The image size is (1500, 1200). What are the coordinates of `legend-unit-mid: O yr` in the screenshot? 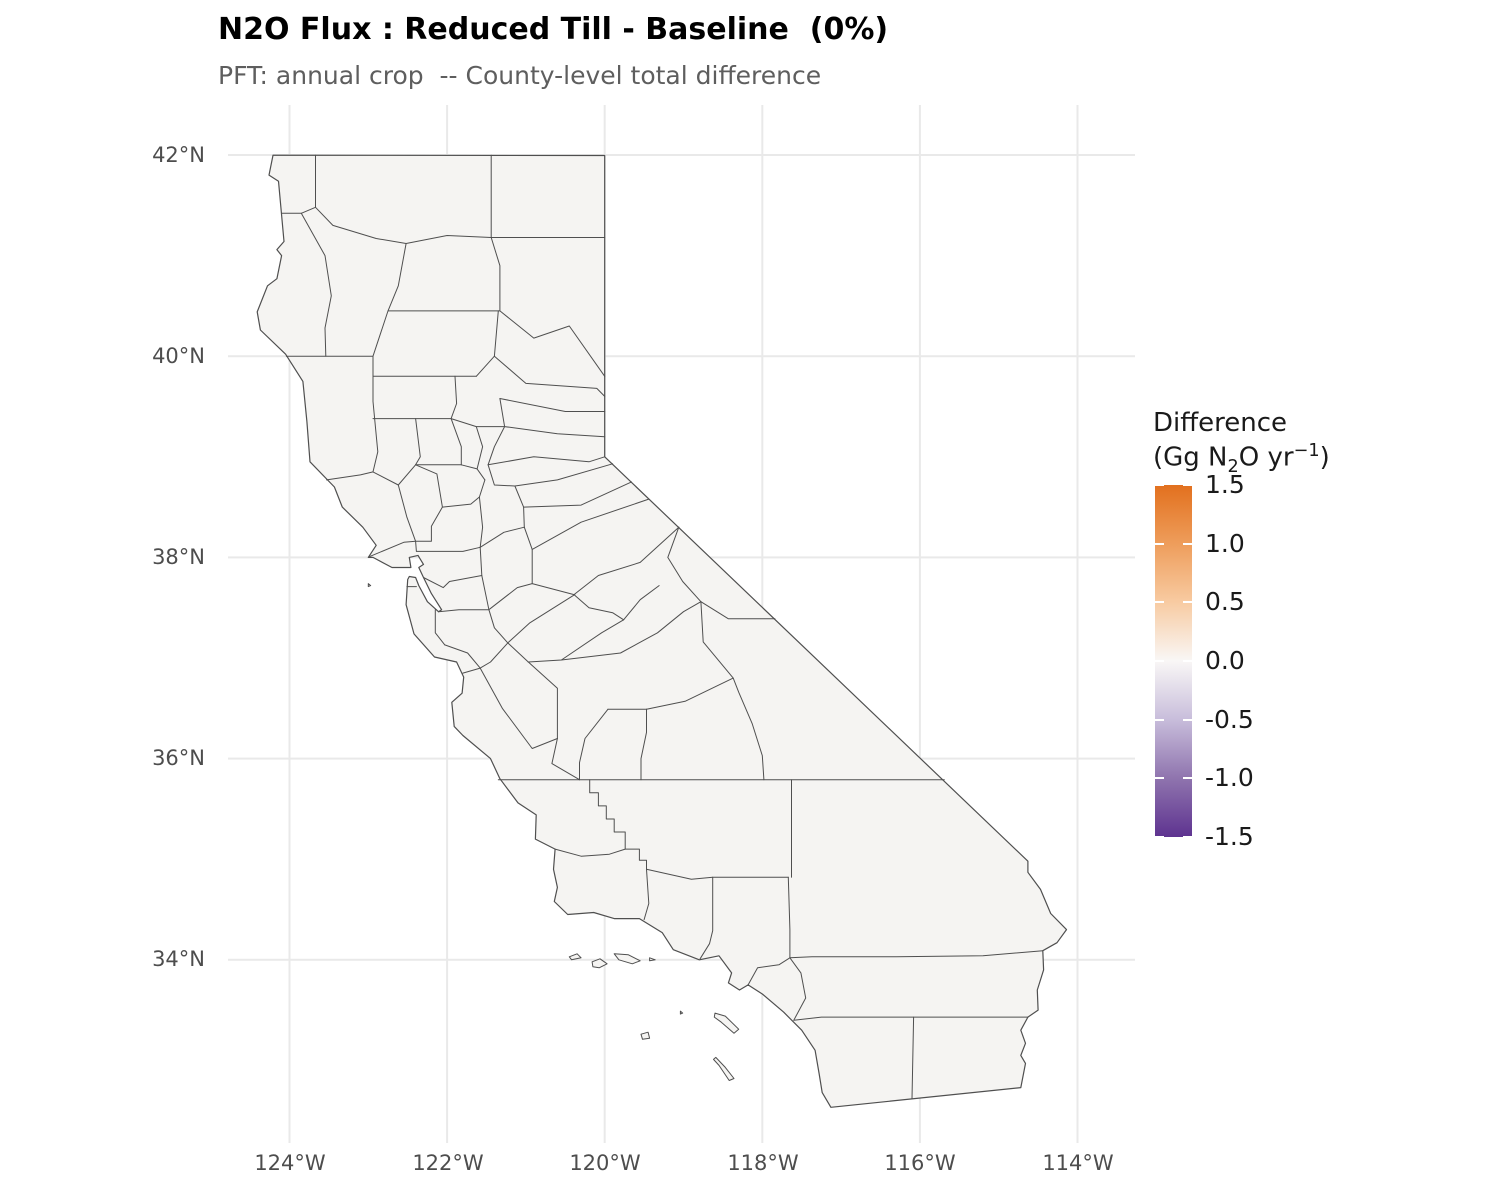 It's located at (1266, 457).